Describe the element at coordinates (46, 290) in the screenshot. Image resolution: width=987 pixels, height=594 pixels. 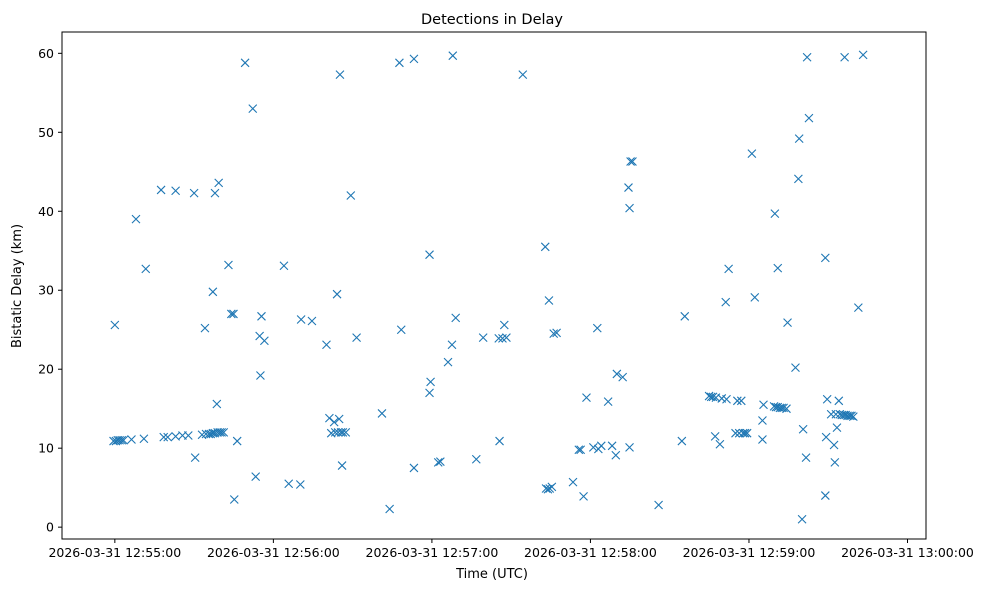
I see `y-tick-label: 30` at that location.